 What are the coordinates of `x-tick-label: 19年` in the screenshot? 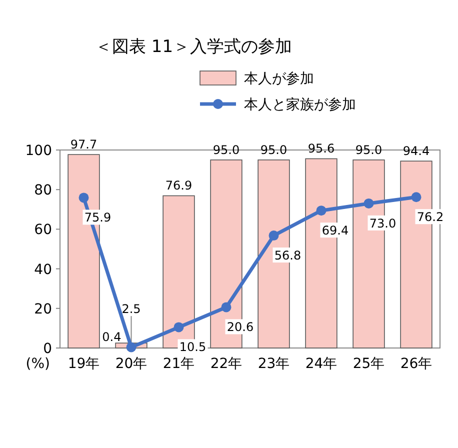 It's located at (84, 364).